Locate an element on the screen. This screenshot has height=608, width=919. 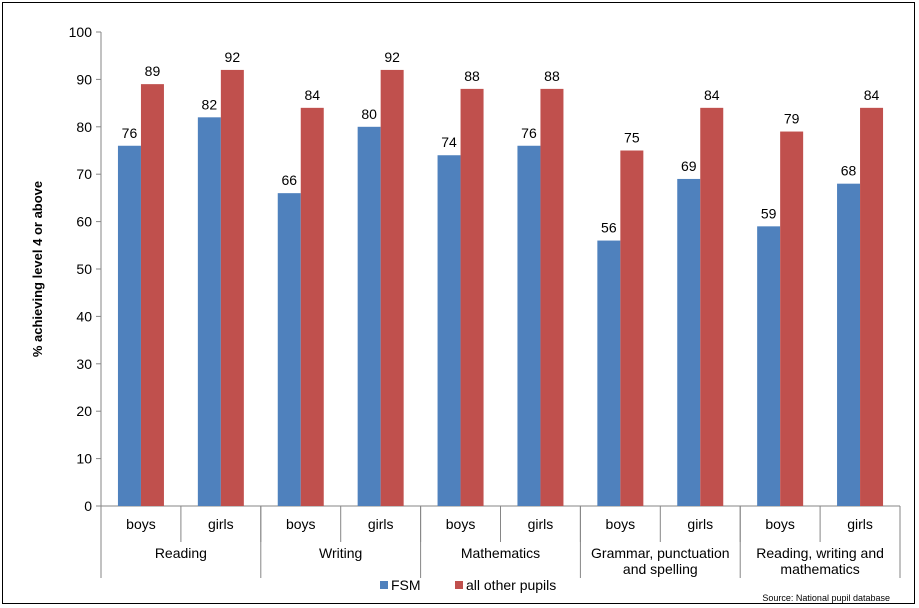
x-group-label: Writing is located at coordinates (340, 553).